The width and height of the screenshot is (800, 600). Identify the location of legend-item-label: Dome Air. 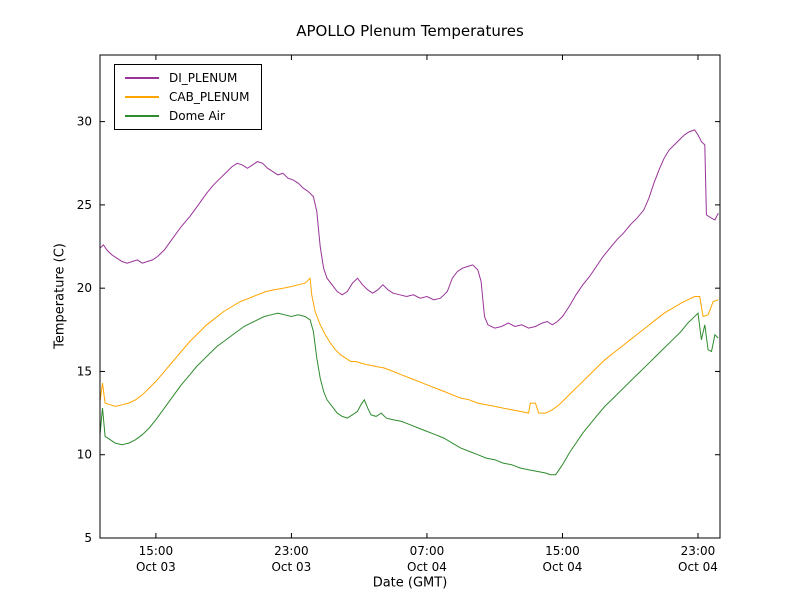
(197, 116).